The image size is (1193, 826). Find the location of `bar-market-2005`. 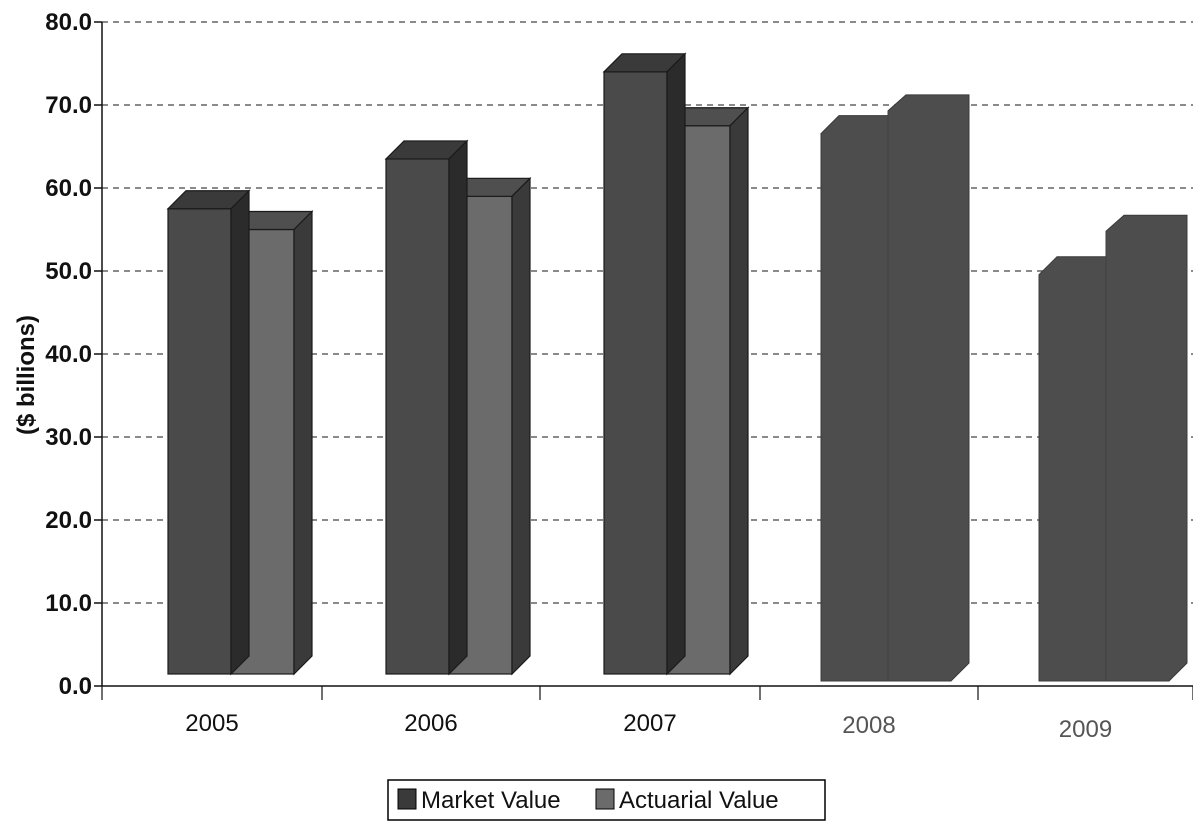

bar-market-2005 is located at coordinates (208, 432).